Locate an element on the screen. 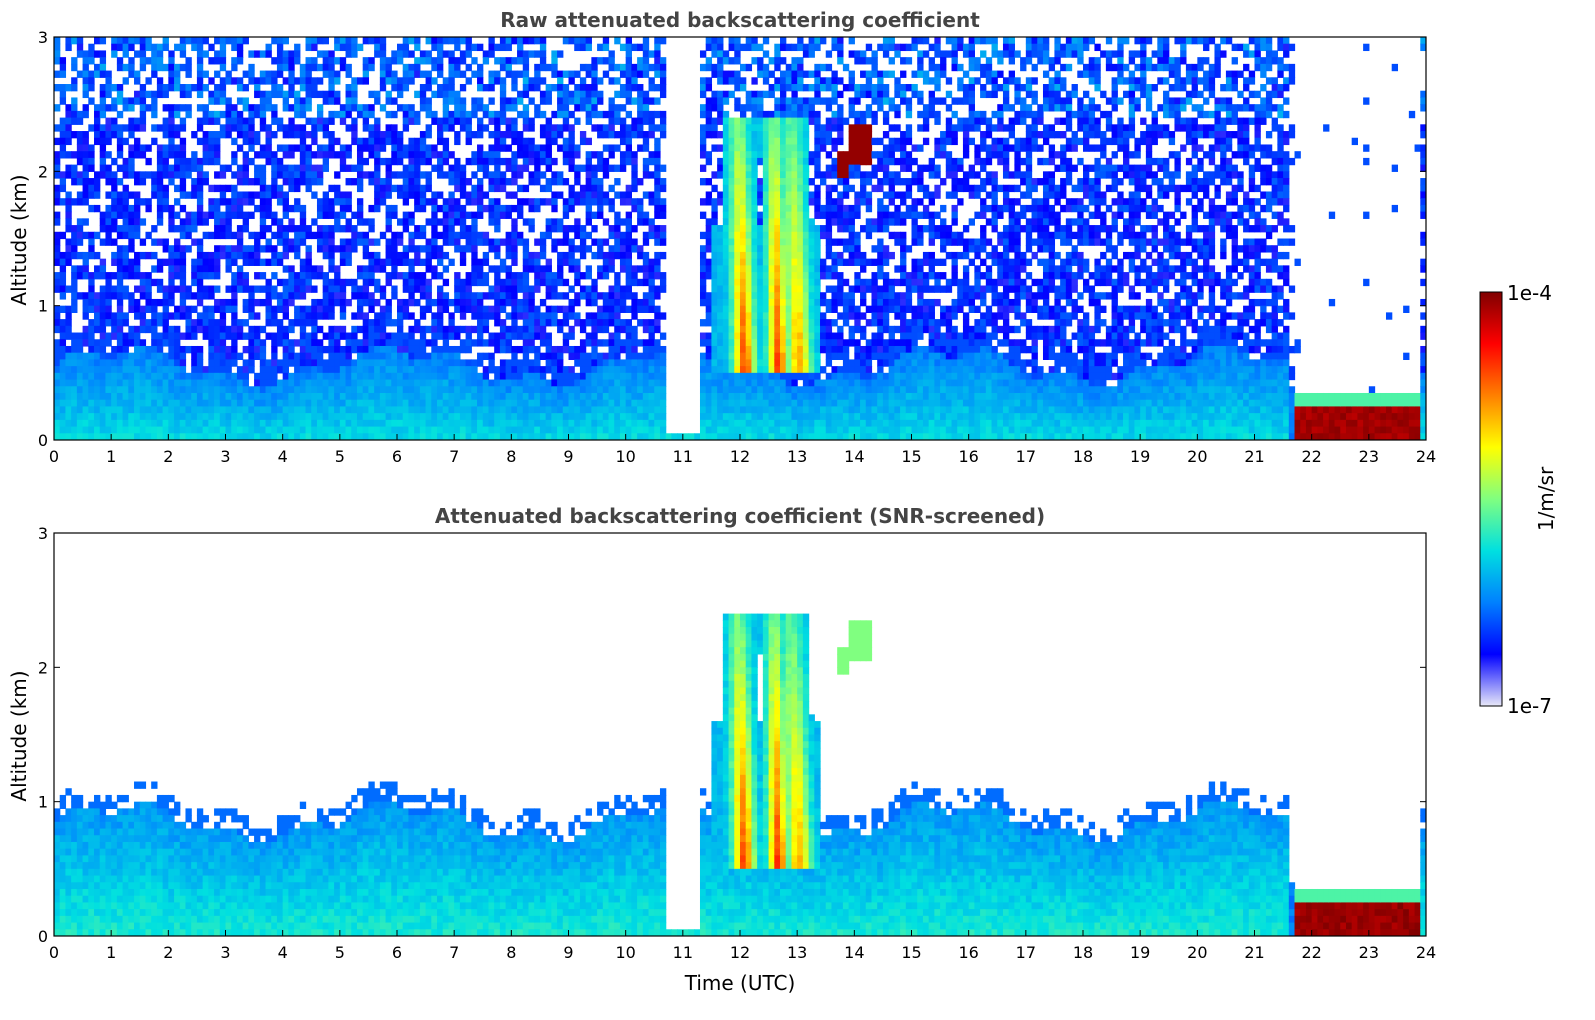  x-ticks-1: 0 1 2 3 4 5 6 7 8 9 10 11 12 13 14 15 16 17 18 19 20 21 22 23 24 is located at coordinates (742, 450).